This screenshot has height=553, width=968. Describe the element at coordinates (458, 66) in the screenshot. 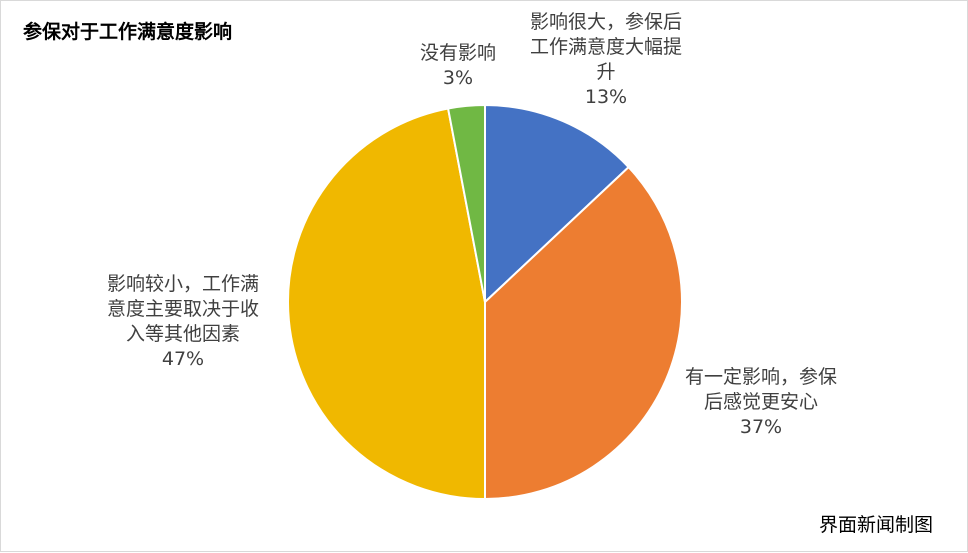

I see `slice-label-3: 没有影响 3%` at that location.